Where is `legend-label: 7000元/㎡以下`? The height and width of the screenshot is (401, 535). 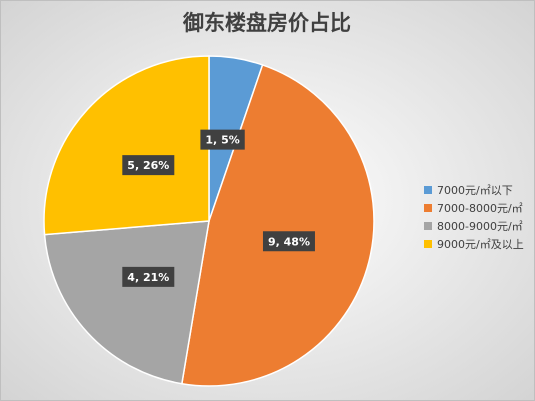 legend-label: 7000元/㎡以下 is located at coordinates (475, 190).